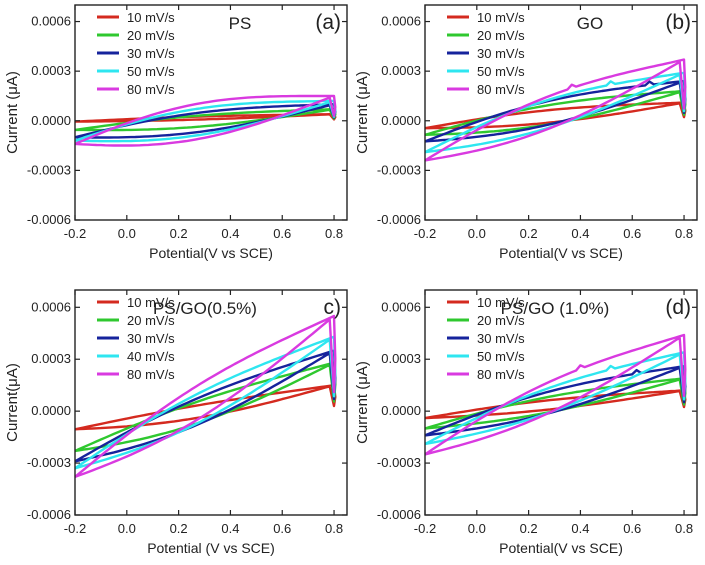  Describe the element at coordinates (678, 22) in the screenshot. I see `panel-label: (b)` at that location.